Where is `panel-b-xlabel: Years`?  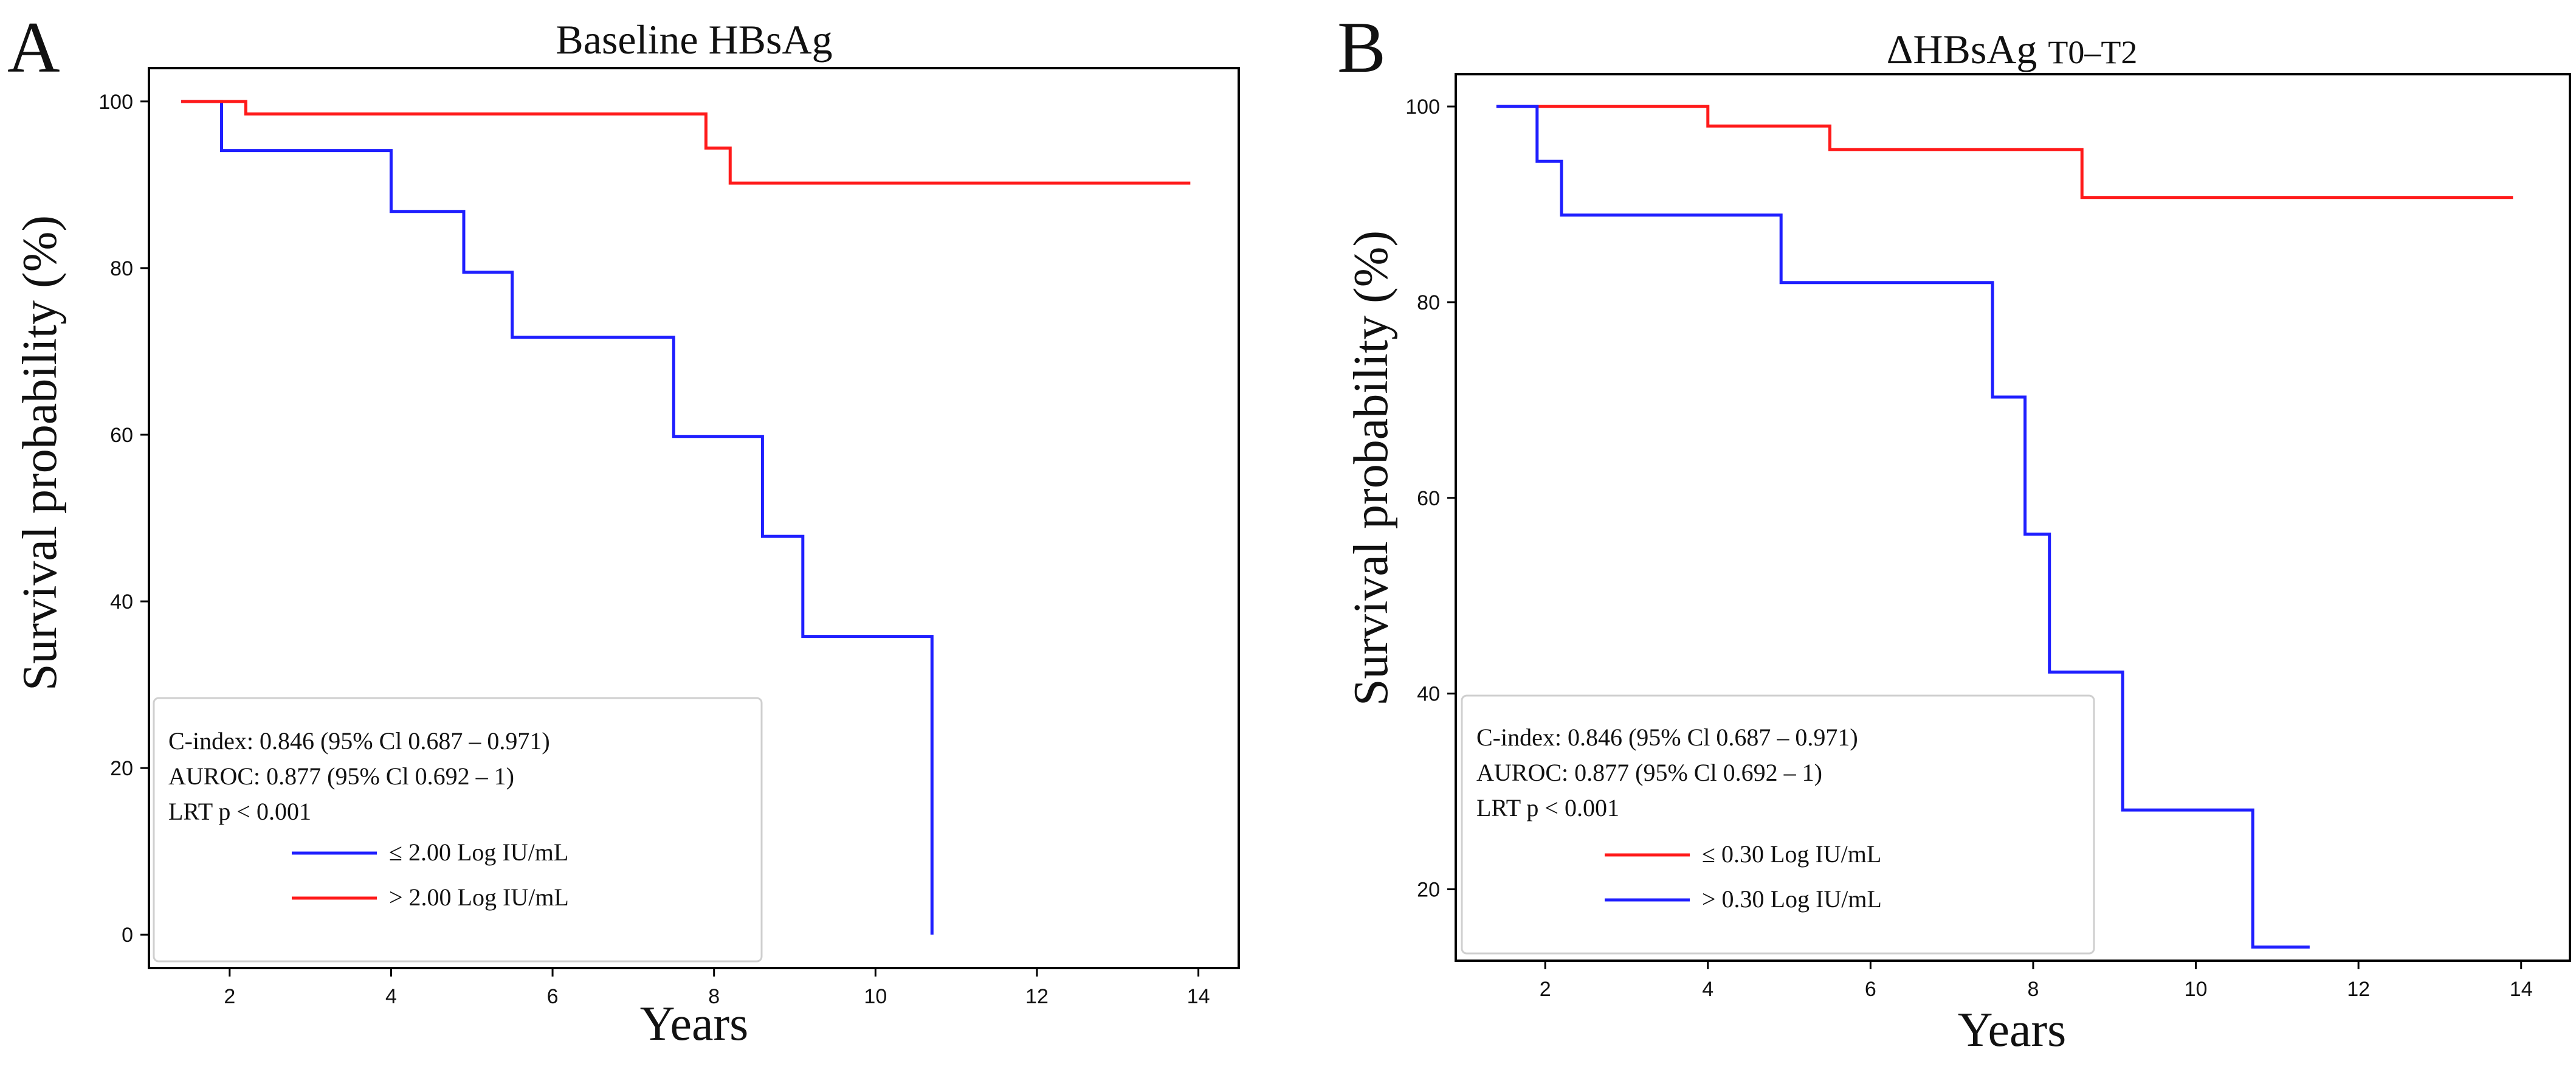 panel-b-xlabel: Years is located at coordinates (2013, 1030).